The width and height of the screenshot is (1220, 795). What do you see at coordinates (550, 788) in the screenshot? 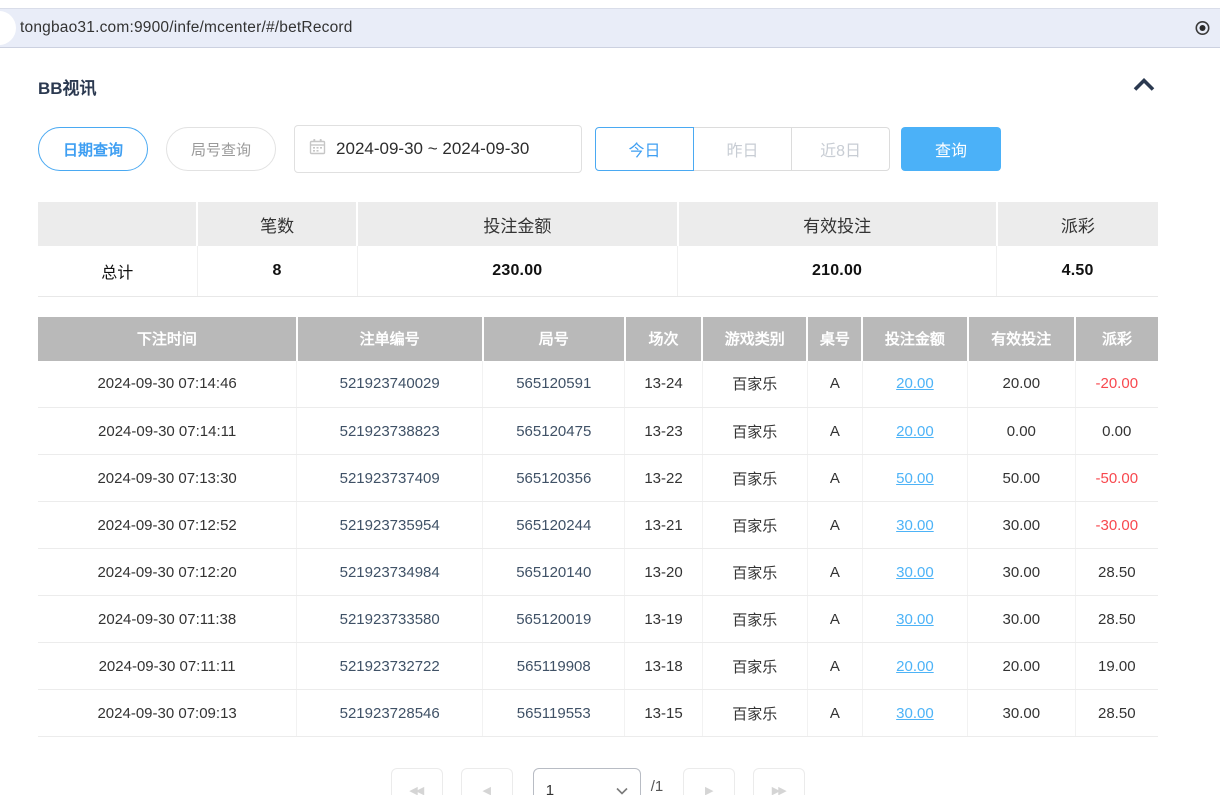
I see `page-number-value: 1` at bounding box center [550, 788].